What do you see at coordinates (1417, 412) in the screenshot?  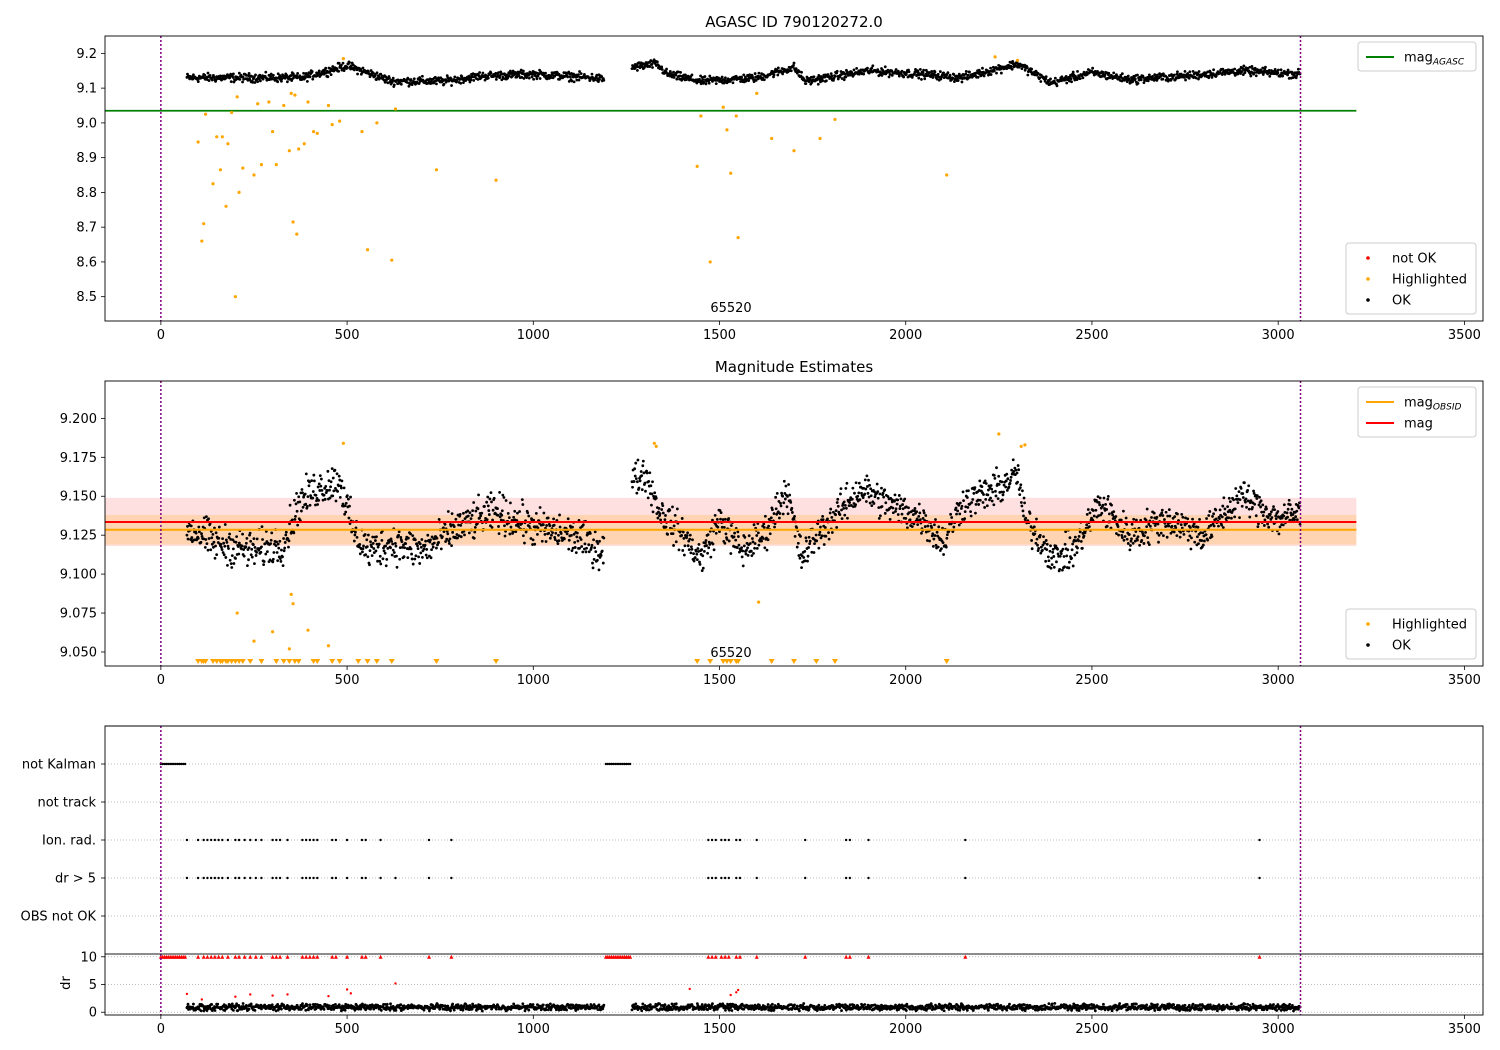 I see `legend-box` at bounding box center [1417, 412].